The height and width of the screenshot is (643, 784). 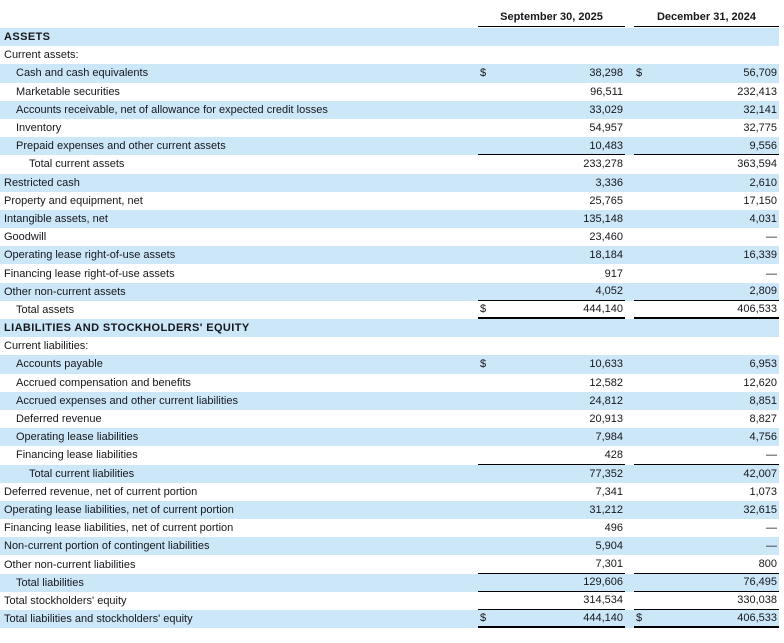 What do you see at coordinates (760, 509) in the screenshot?
I see `value: 32,615` at bounding box center [760, 509].